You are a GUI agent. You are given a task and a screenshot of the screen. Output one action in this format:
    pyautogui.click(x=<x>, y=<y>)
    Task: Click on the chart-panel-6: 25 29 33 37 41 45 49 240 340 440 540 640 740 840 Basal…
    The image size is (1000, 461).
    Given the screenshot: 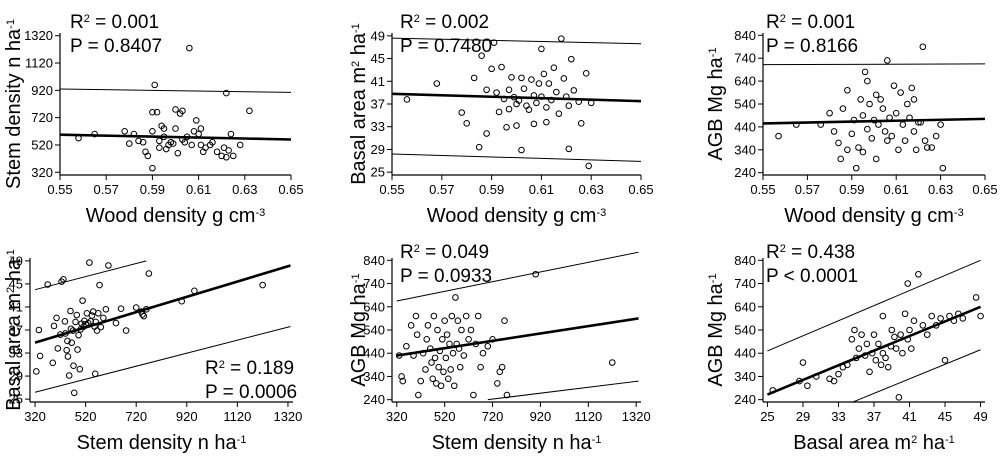 What is the action you would take?
    pyautogui.click(x=846, y=348)
    